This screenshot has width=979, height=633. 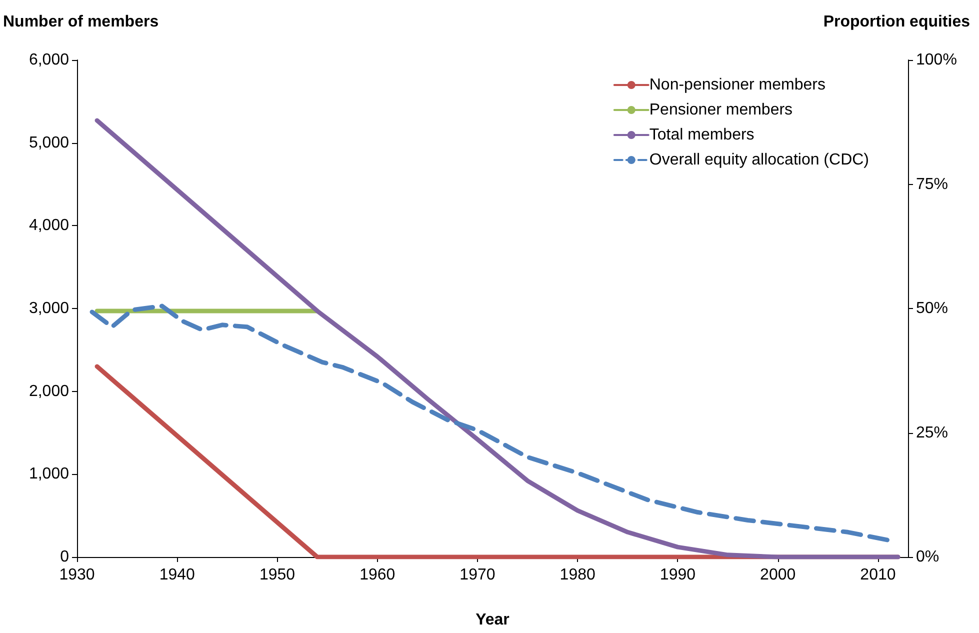 I want to click on legend-label: Non-pensioner members, so click(x=737, y=85).